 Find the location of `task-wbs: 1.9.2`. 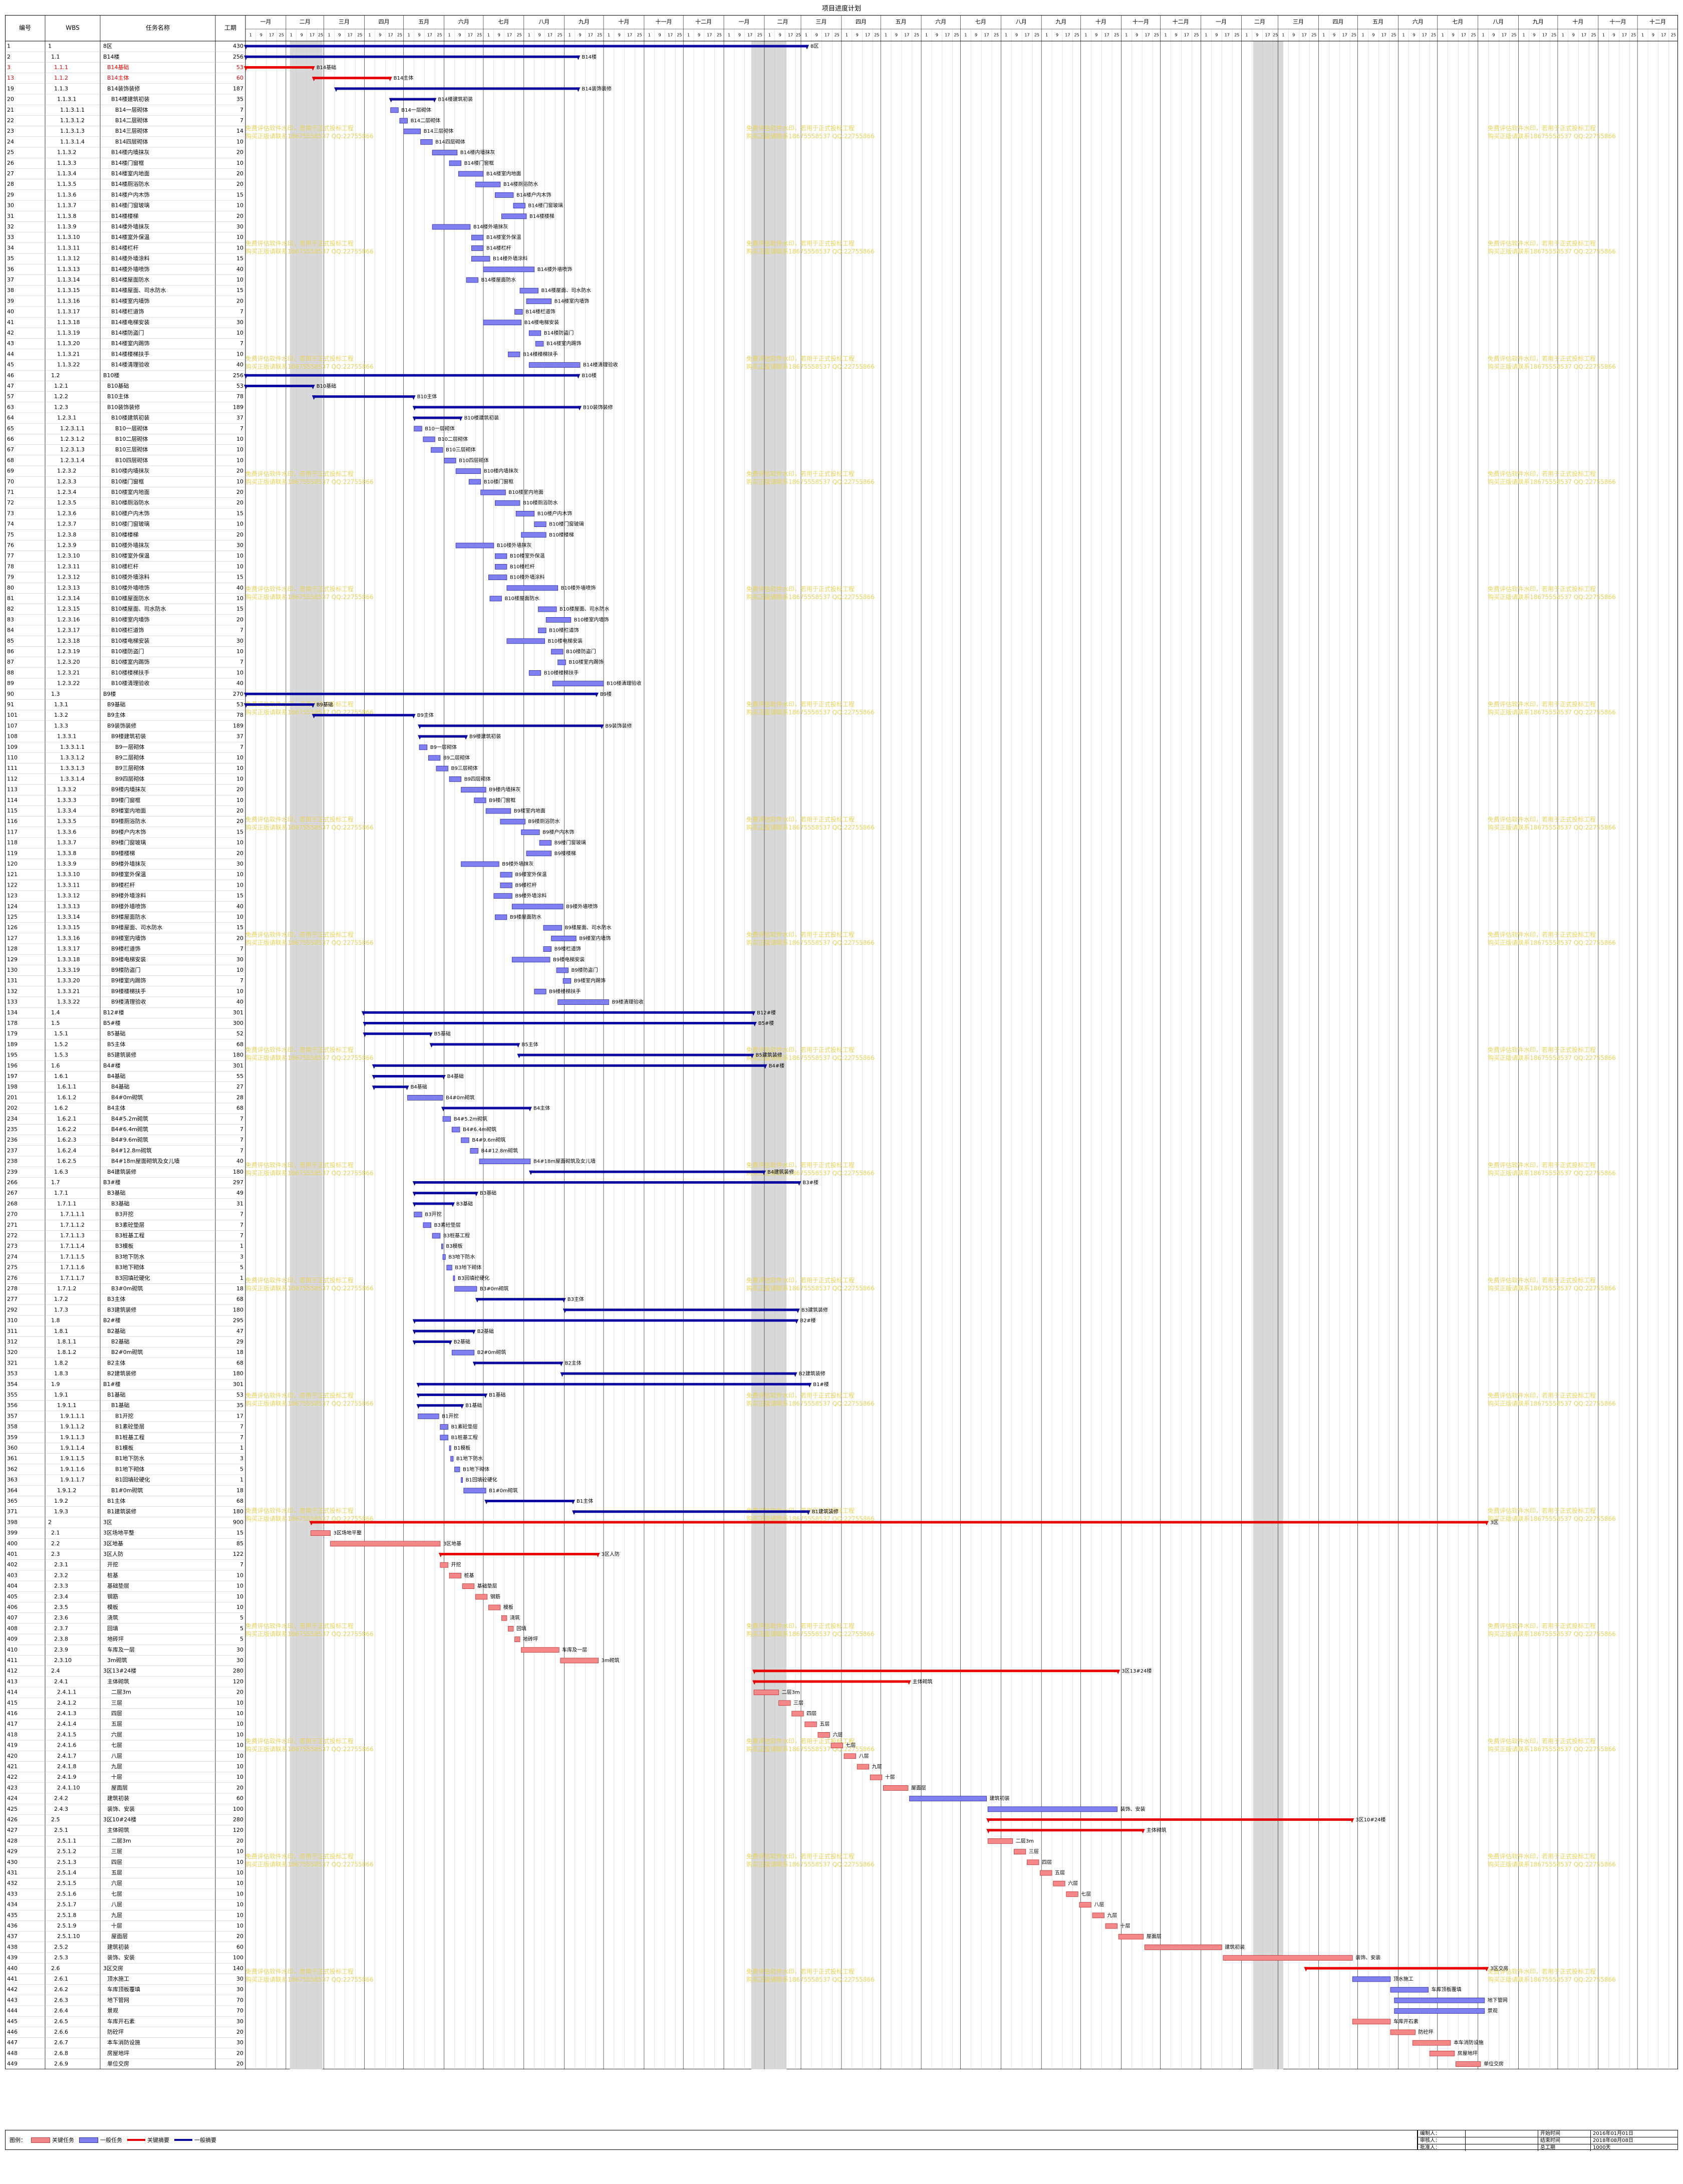

task-wbs: 1.9.2 is located at coordinates (61, 1501).